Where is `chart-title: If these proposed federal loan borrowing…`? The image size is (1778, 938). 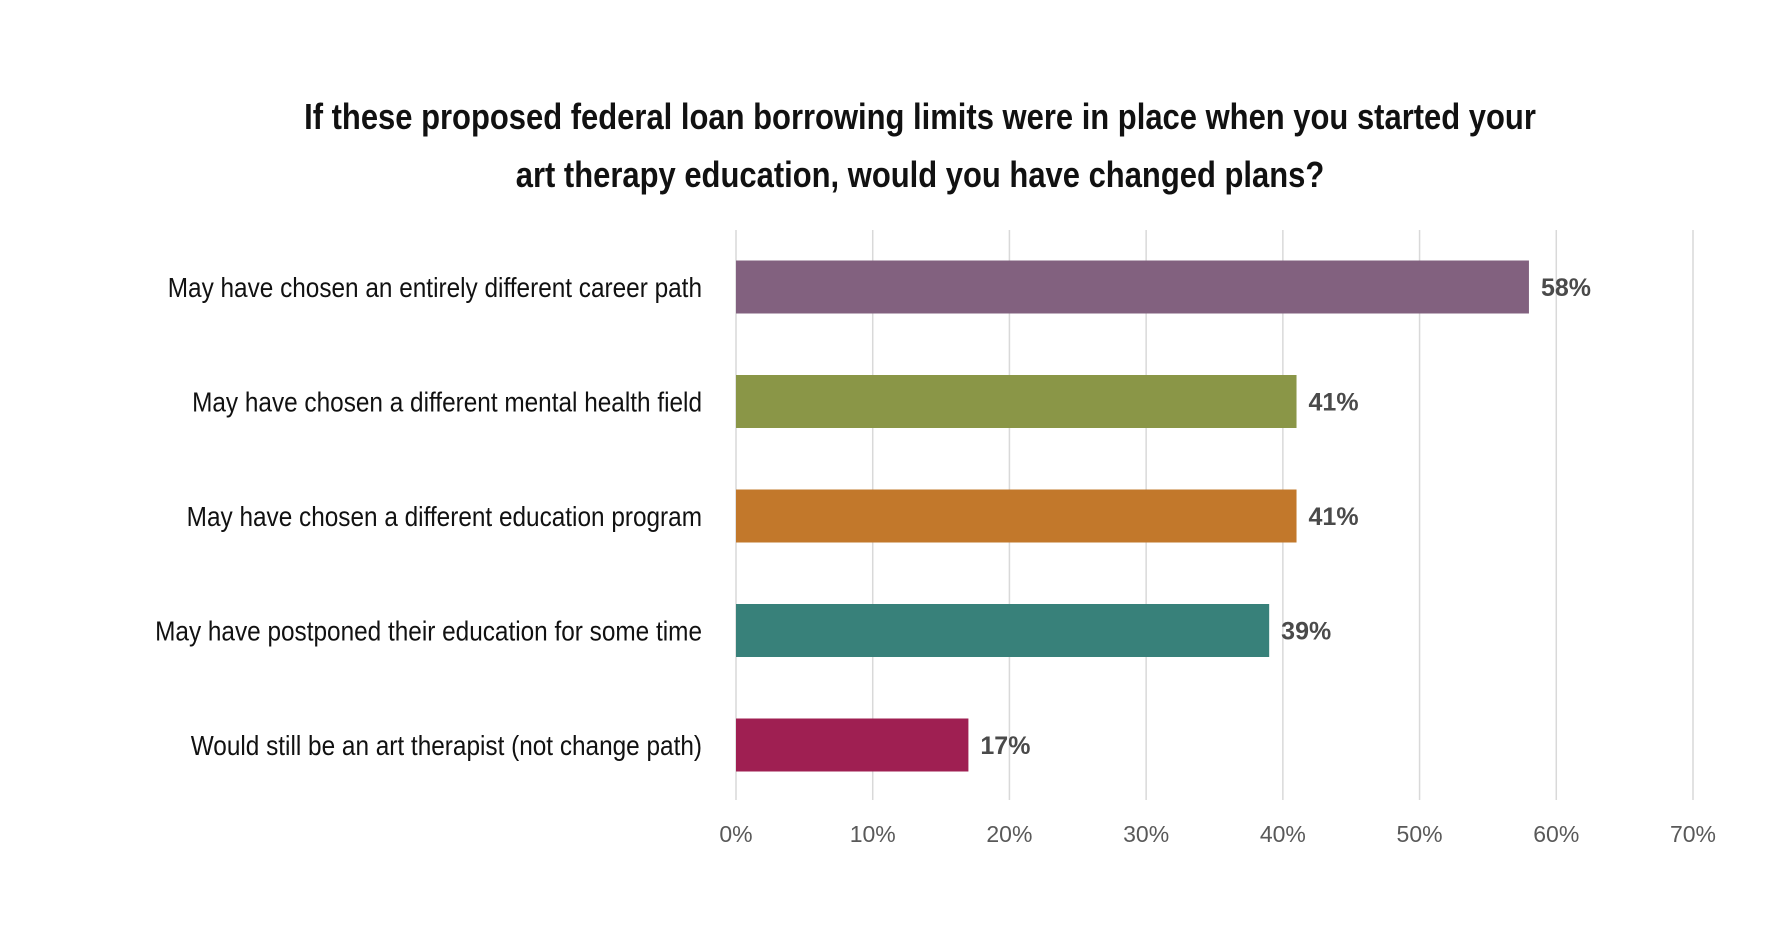 chart-title: If these proposed federal loan borrowing… is located at coordinates (920, 146).